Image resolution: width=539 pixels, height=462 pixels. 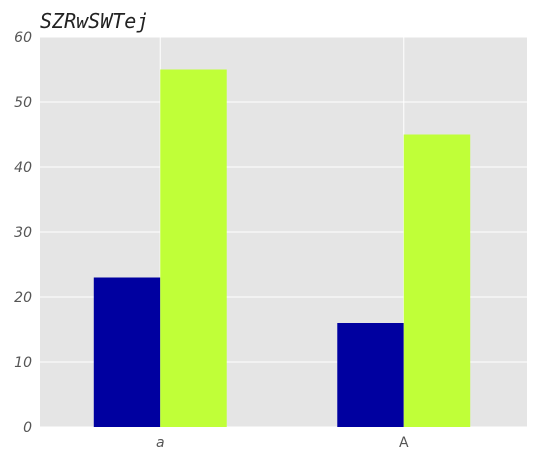 I want to click on y-tick-label-0: 0, so click(x=27, y=428).